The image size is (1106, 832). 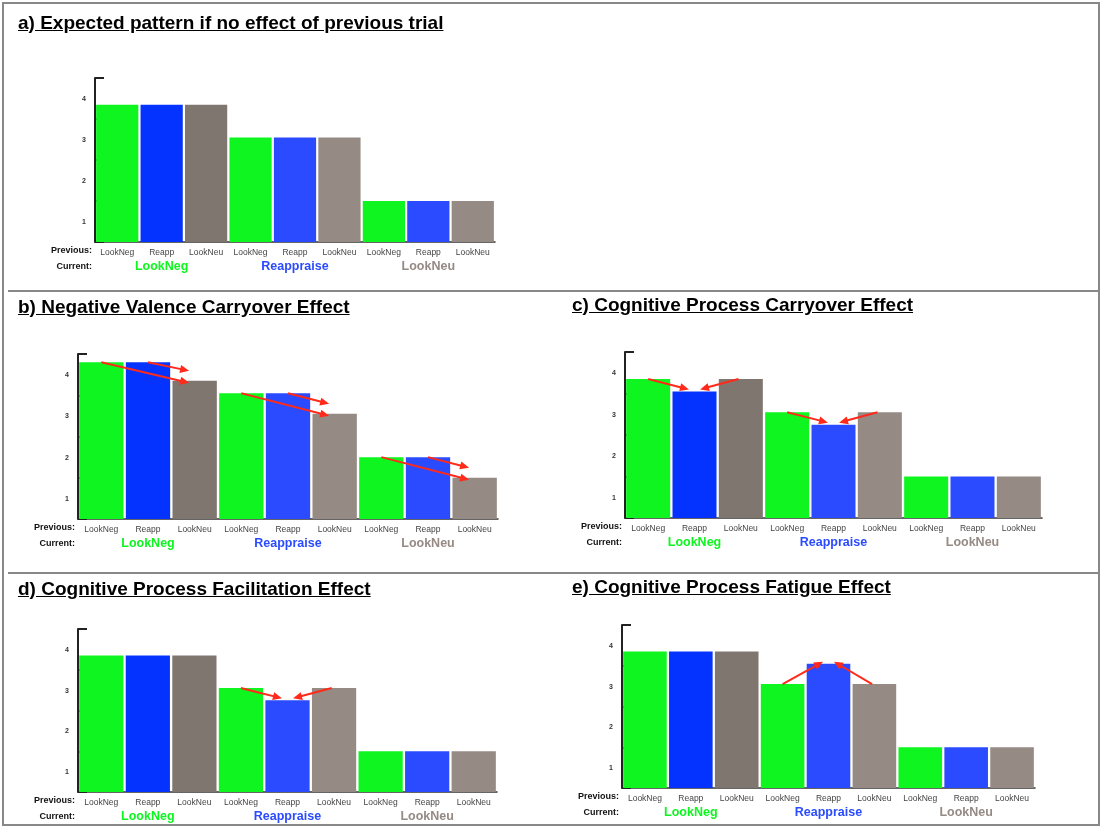 I want to click on chart-title: b) Negative Valence Carryover Effect, so click(x=184, y=307).